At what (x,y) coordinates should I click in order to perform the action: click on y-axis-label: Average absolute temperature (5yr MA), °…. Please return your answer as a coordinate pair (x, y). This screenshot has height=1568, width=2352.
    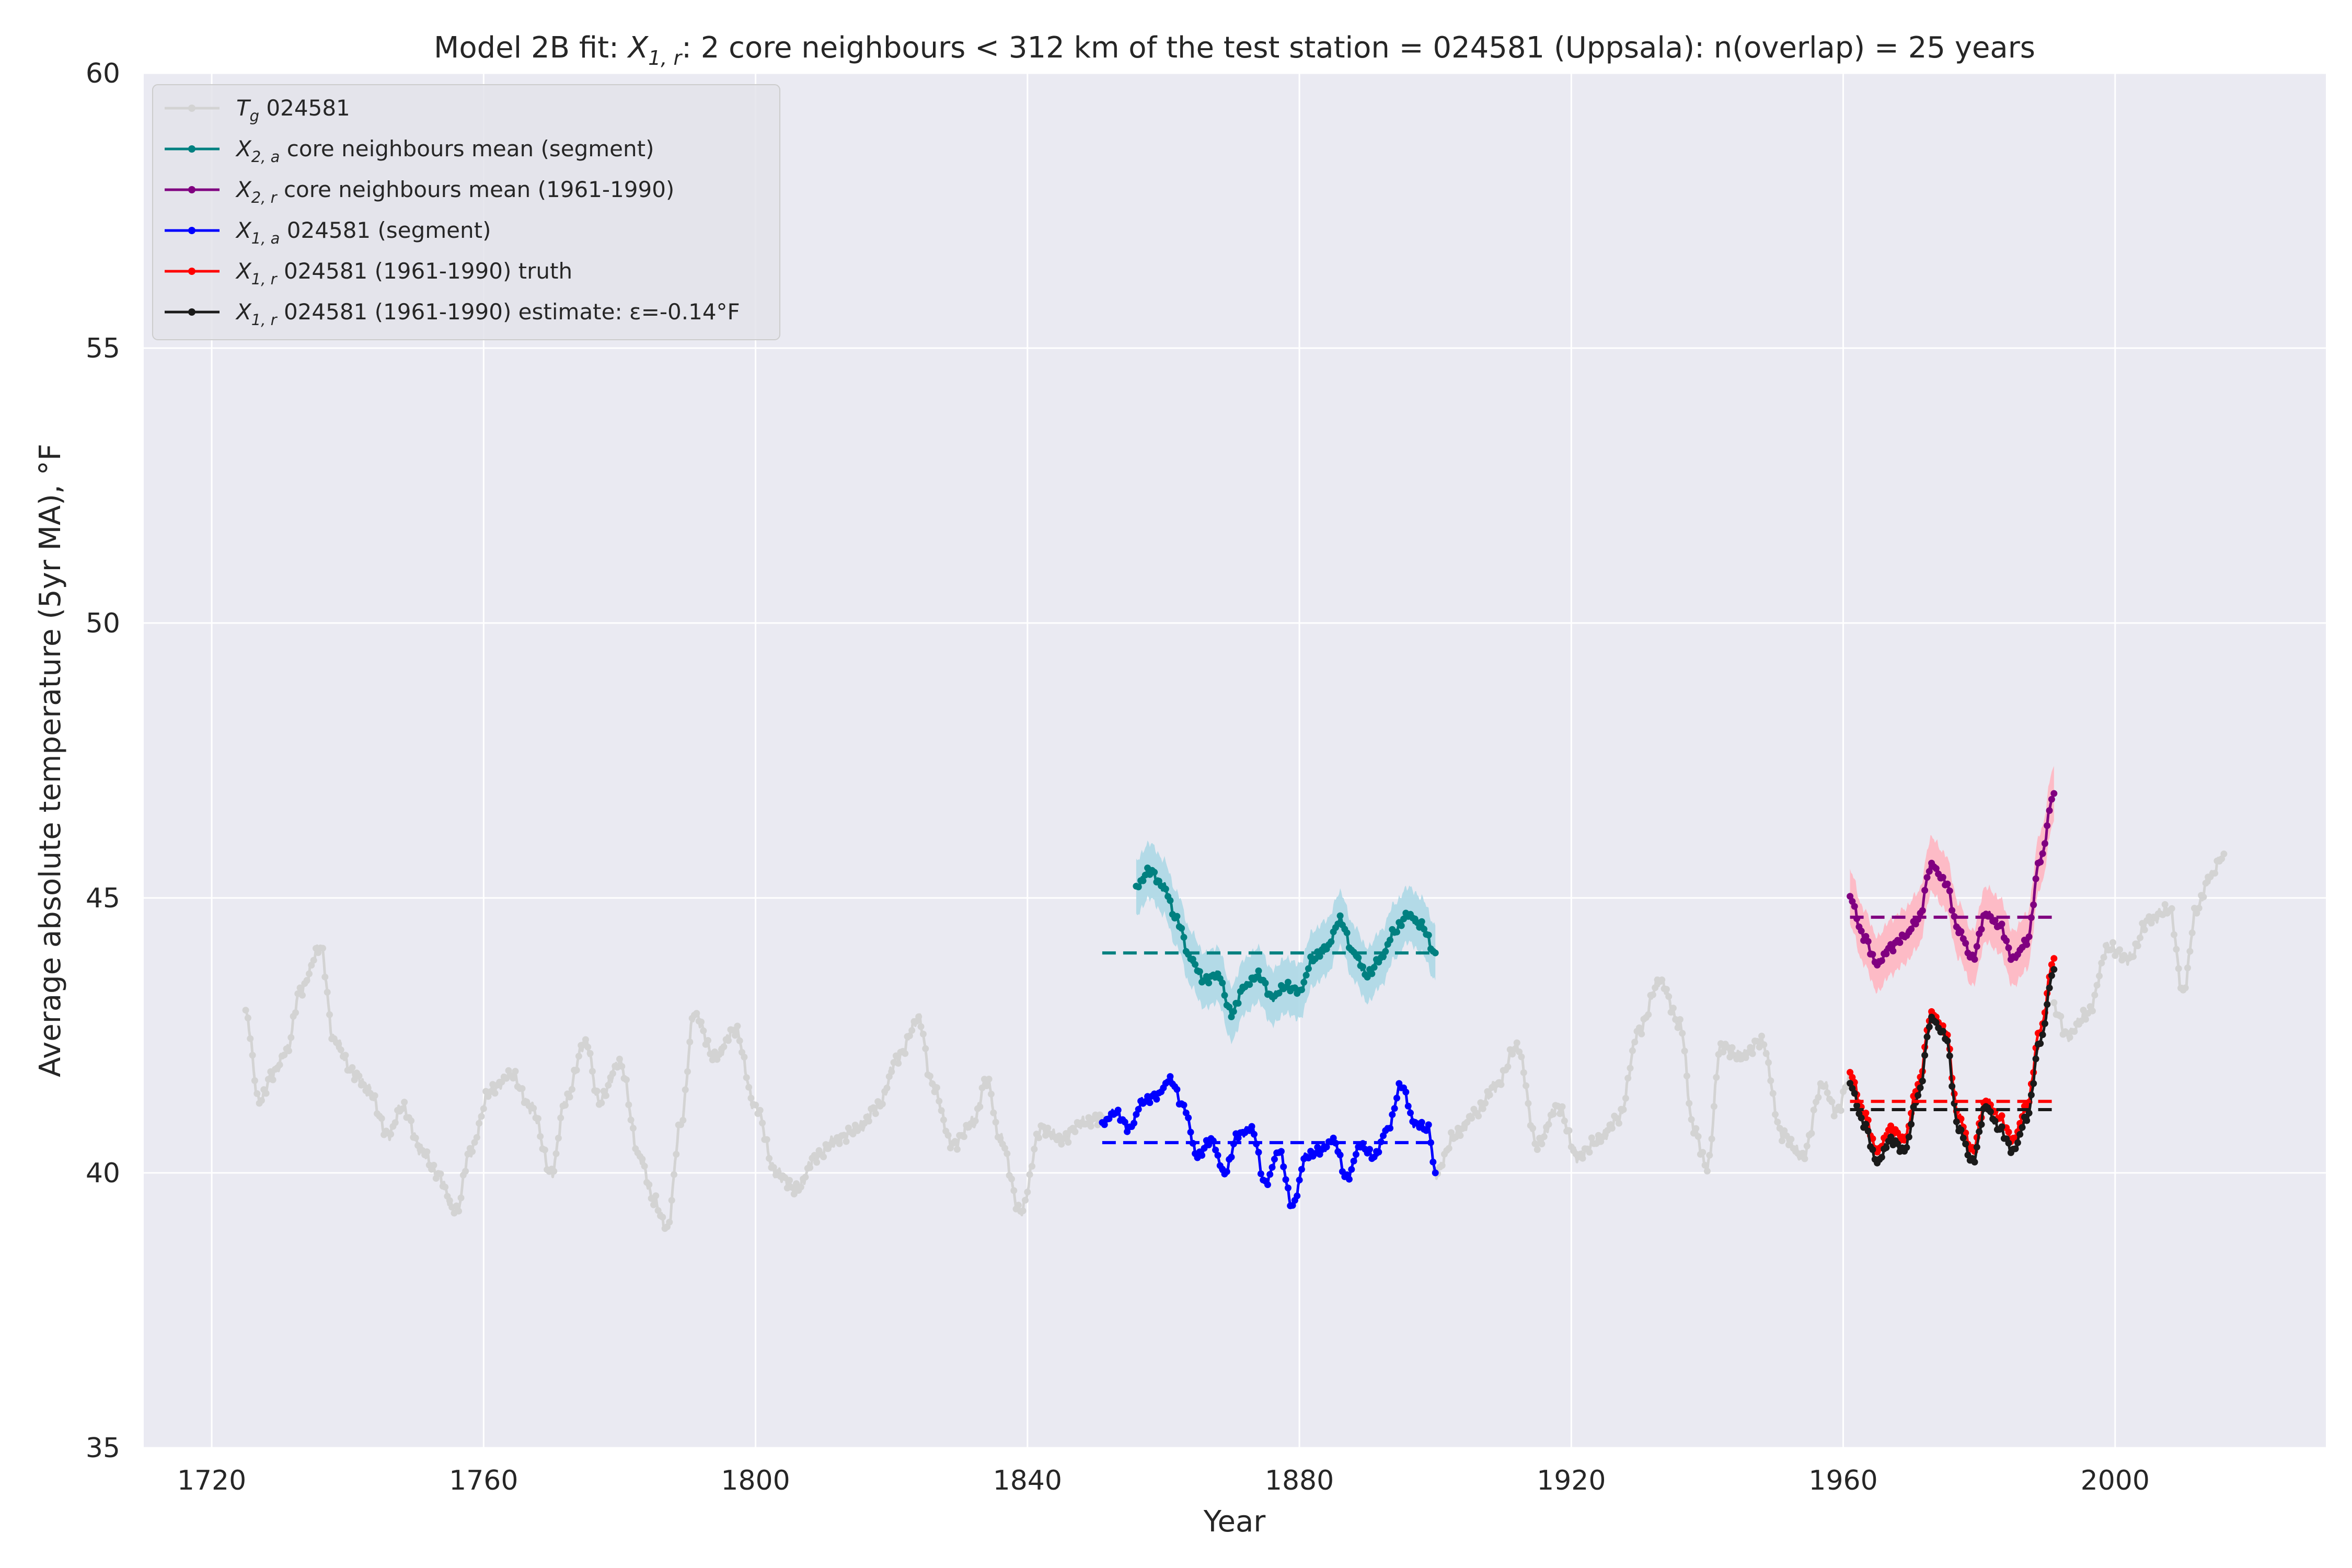
    Looking at the image, I should click on (50, 760).